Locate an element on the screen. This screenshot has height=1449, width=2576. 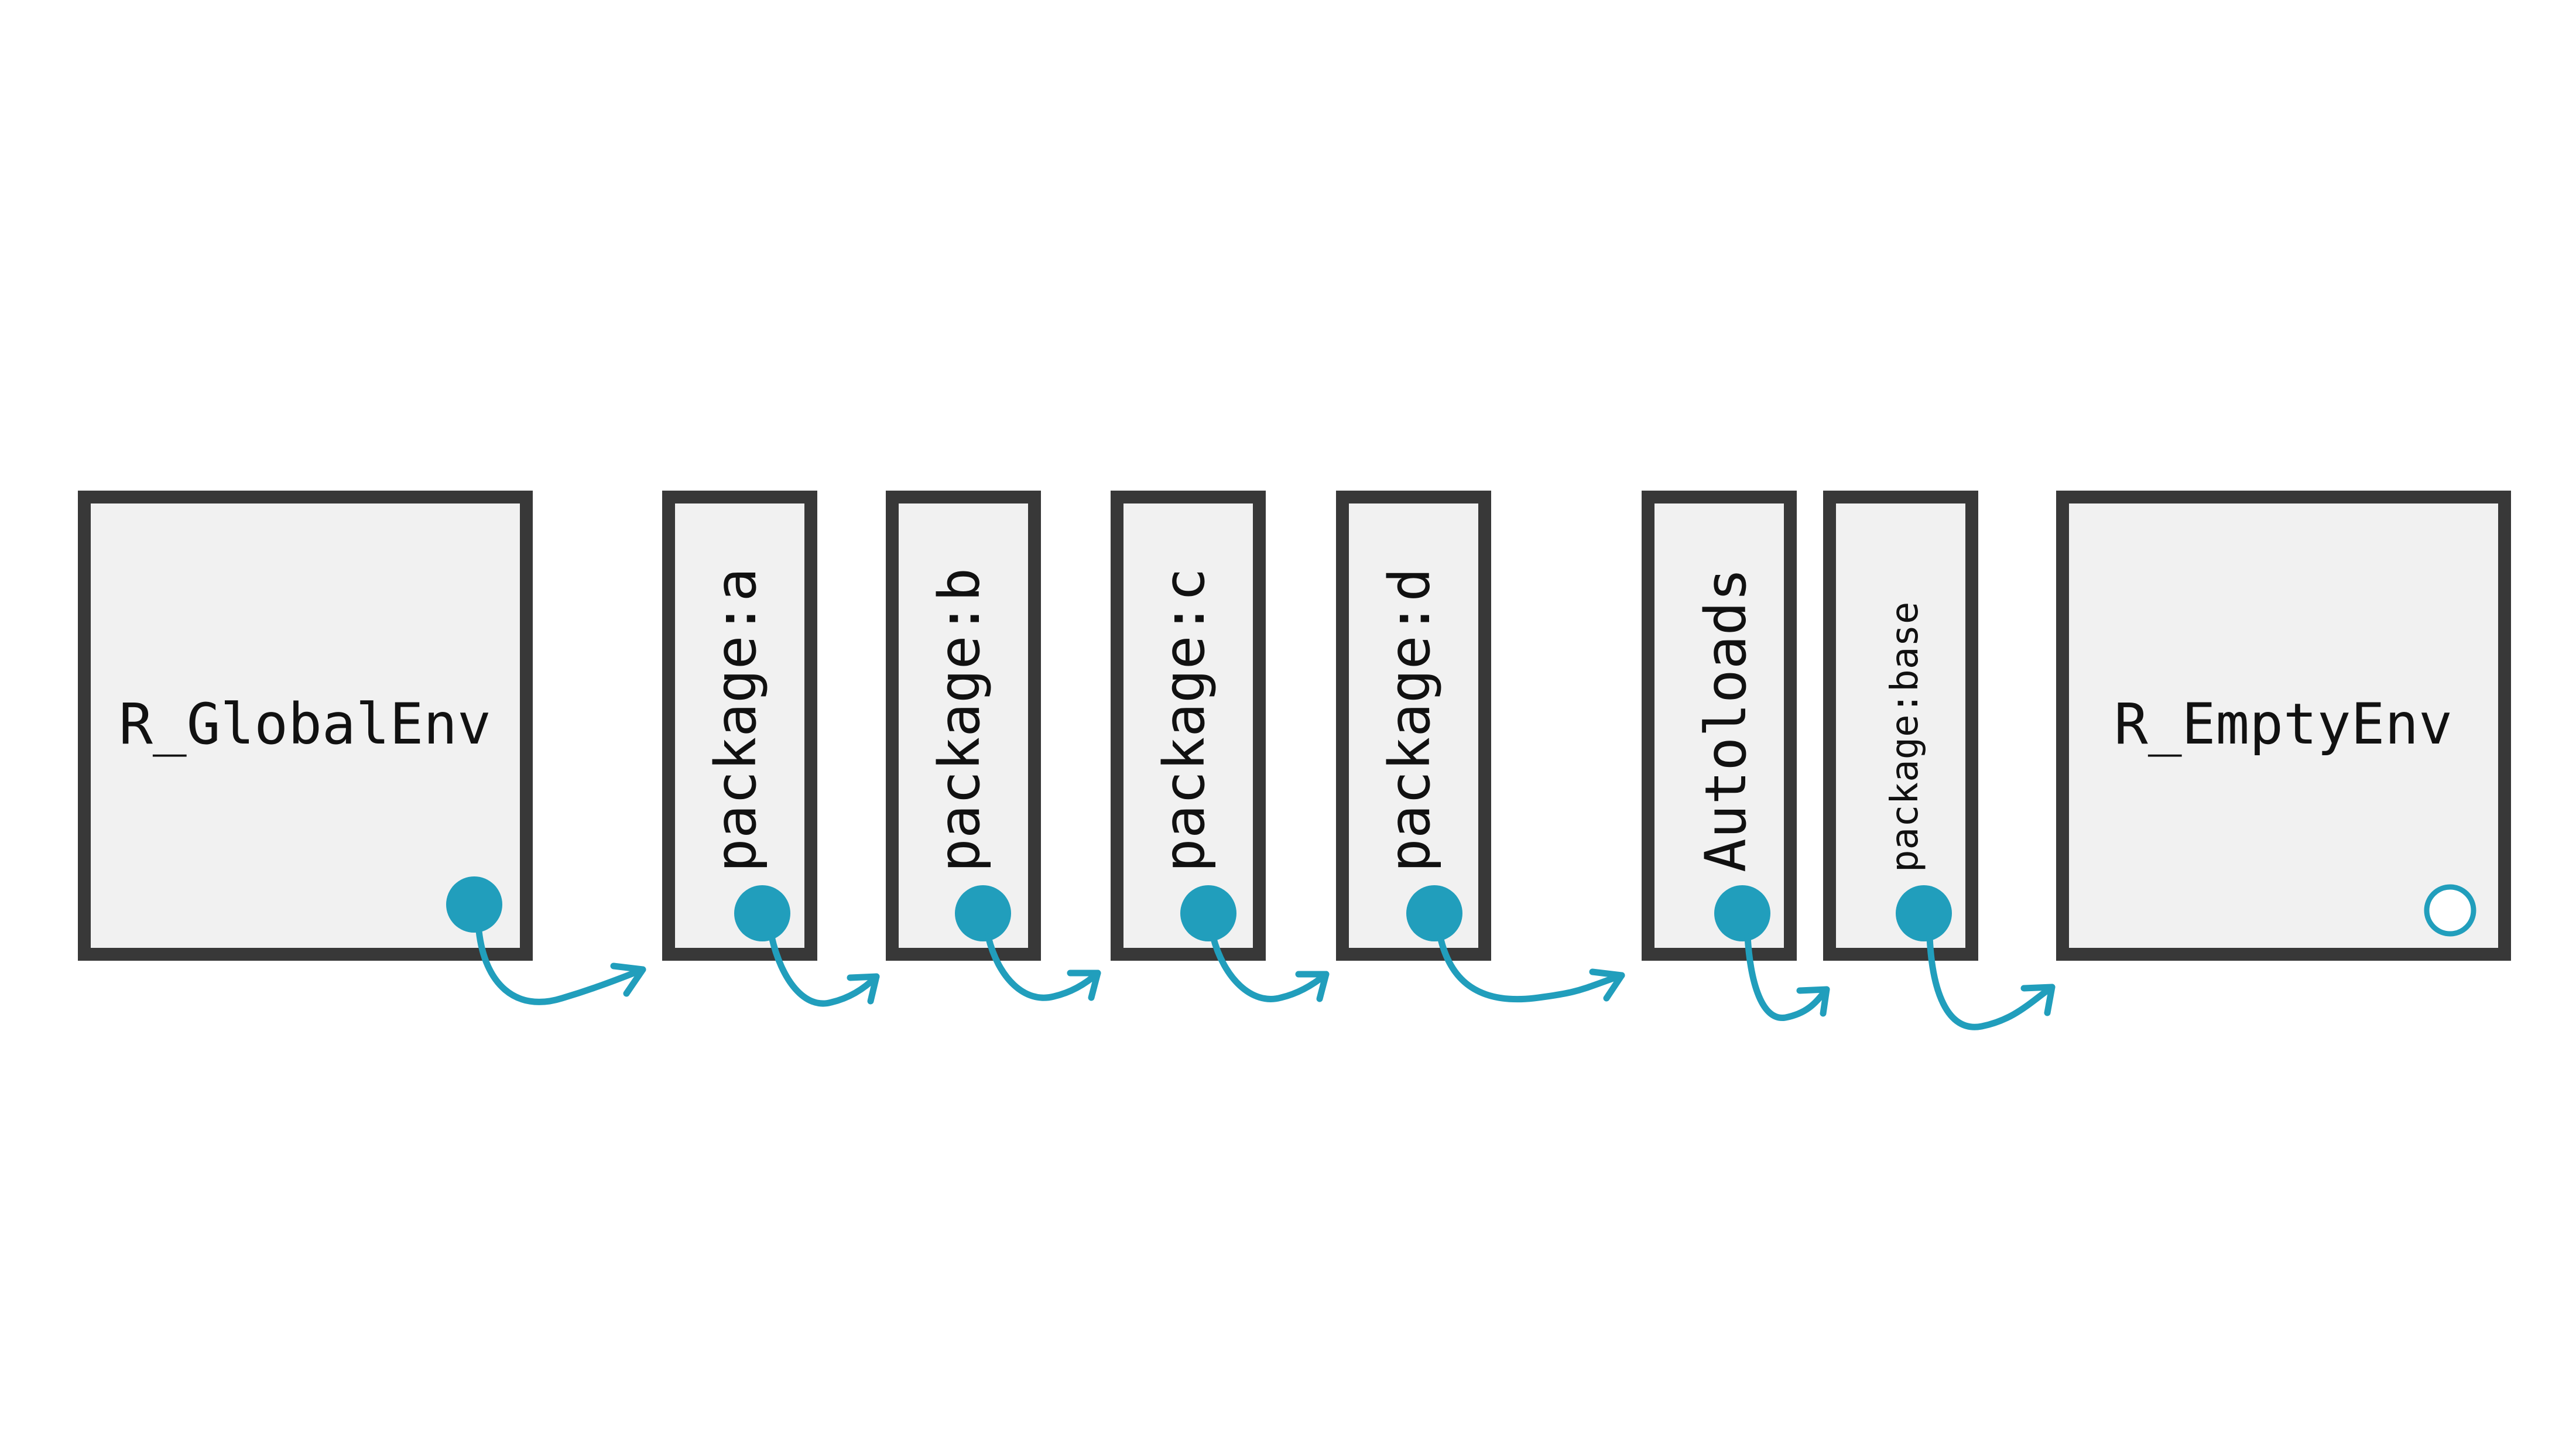
env-box-autoloads: Autoloads is located at coordinates (1719, 726).